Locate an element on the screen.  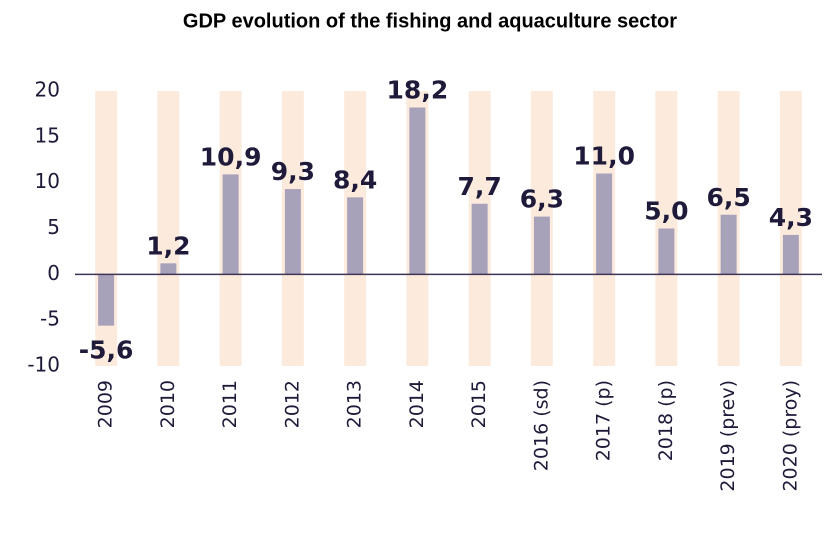
x-tick-label: 2016 (sd) is located at coordinates (541, 425).